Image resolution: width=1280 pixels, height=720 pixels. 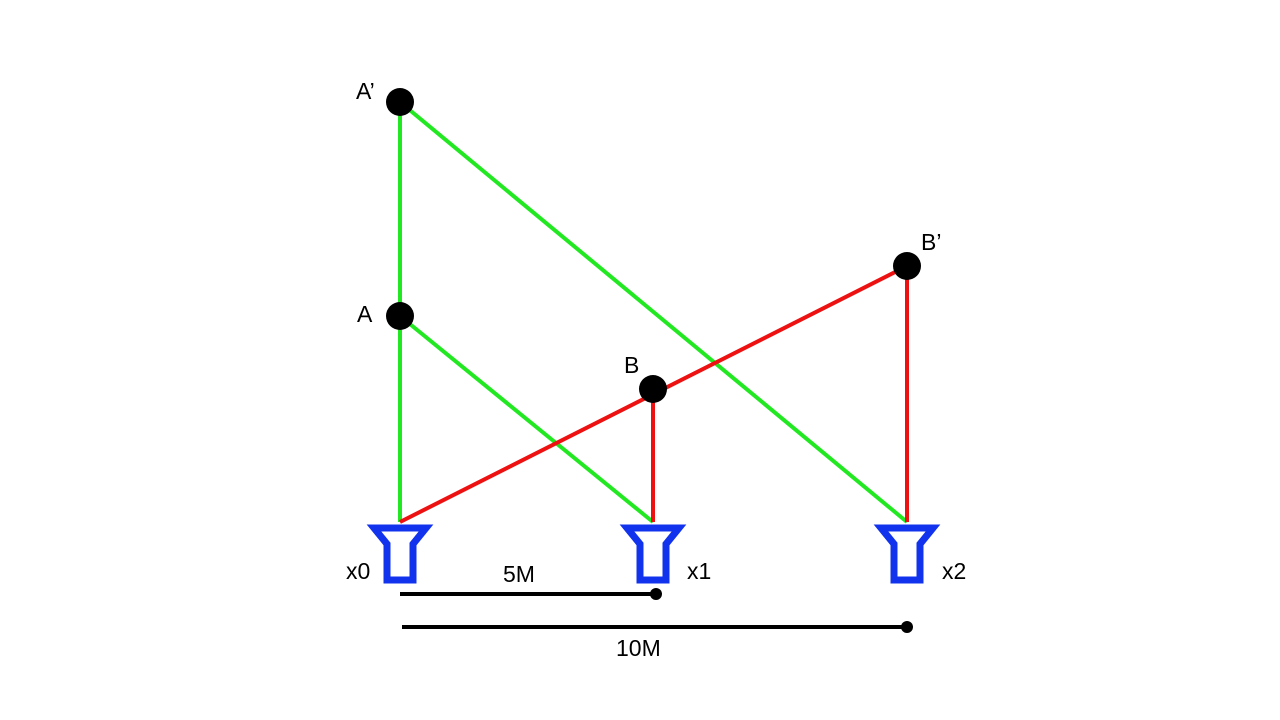 I want to click on sensor-x1-icon, so click(x=653, y=554).